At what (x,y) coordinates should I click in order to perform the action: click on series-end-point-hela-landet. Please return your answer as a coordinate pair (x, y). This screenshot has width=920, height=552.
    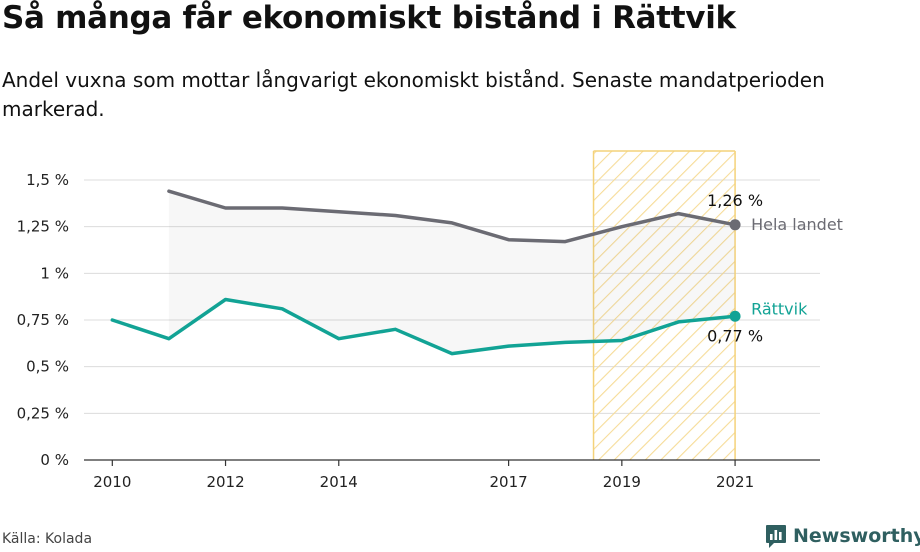
    Looking at the image, I should click on (735, 225).